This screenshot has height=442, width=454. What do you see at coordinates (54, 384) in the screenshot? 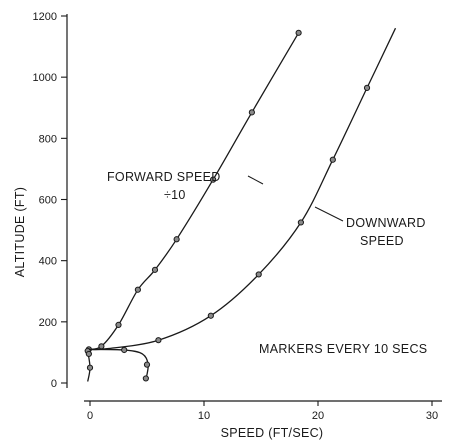
I see `y-tick-label: 0` at bounding box center [54, 384].